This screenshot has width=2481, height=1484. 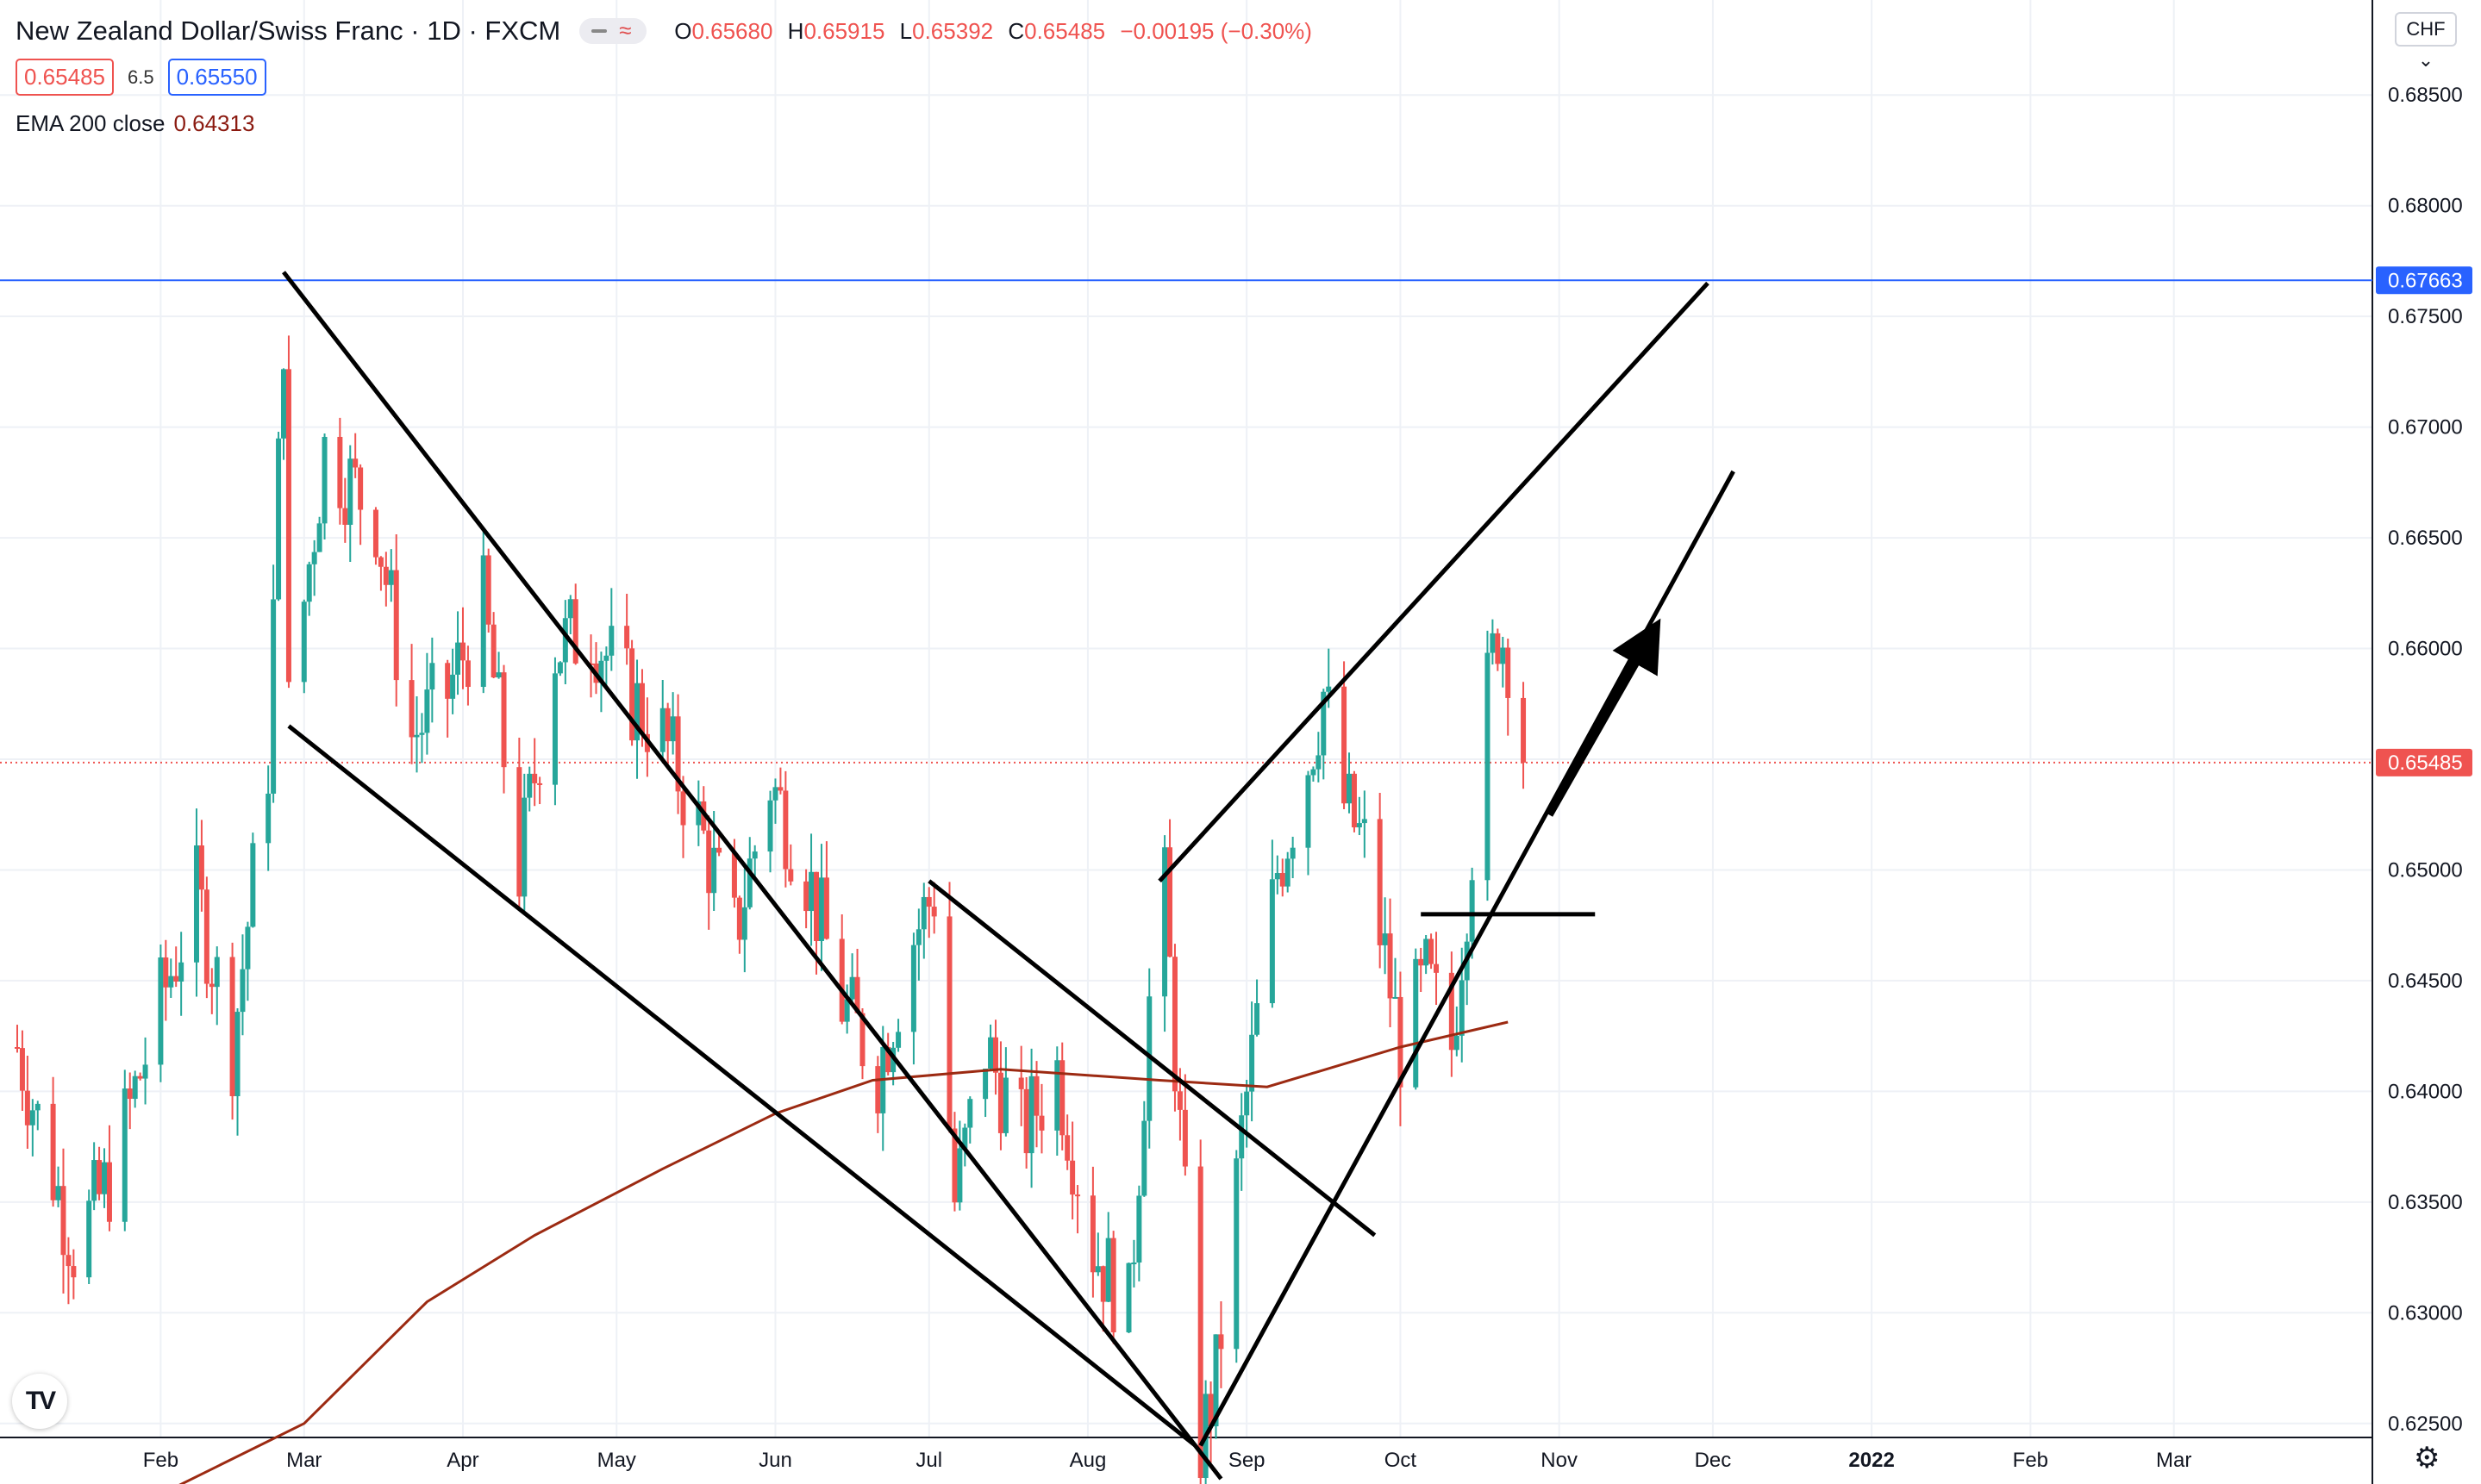 What do you see at coordinates (1713, 1461) in the screenshot?
I see `time-tick-label: Dec` at bounding box center [1713, 1461].